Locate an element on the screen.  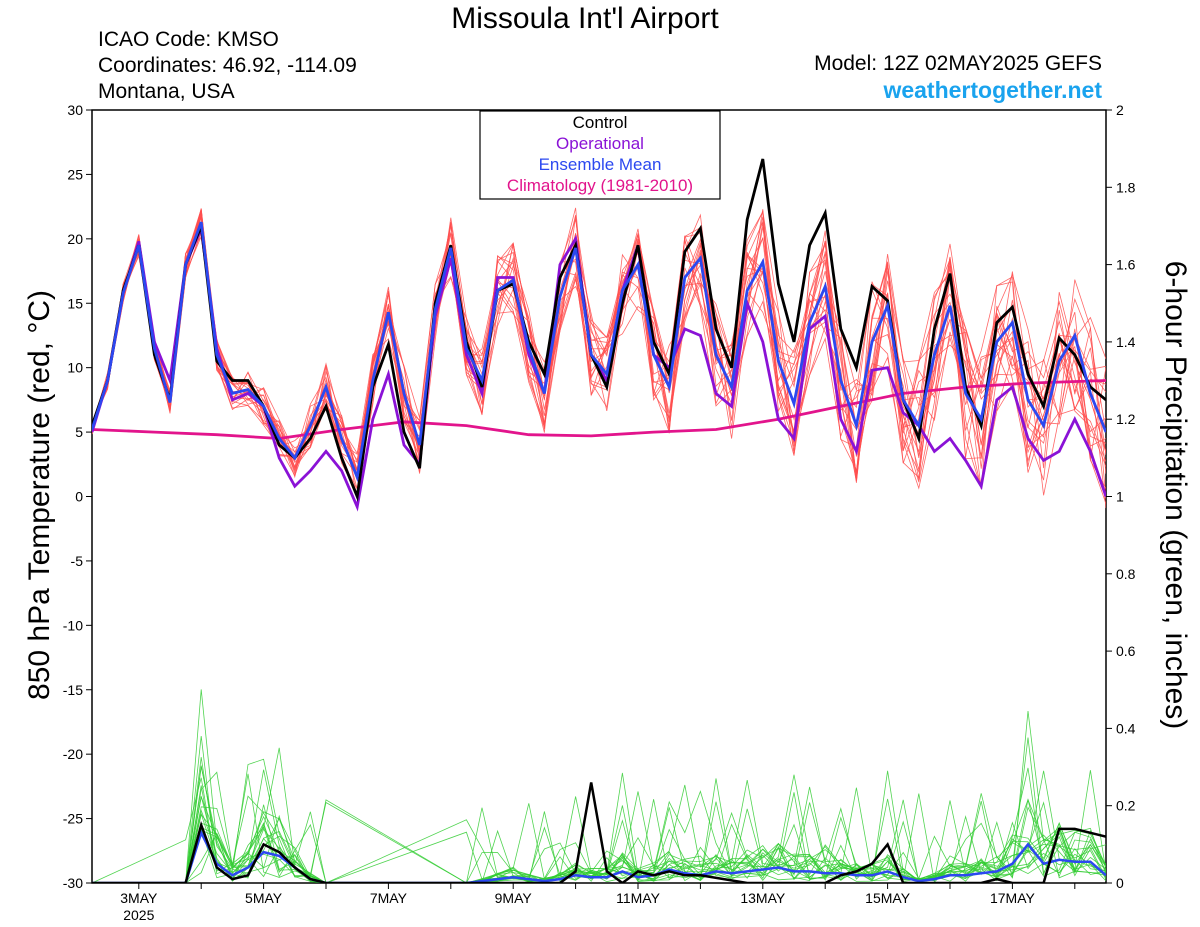
y-tick-label-left: -5 is located at coordinates (77, 561).